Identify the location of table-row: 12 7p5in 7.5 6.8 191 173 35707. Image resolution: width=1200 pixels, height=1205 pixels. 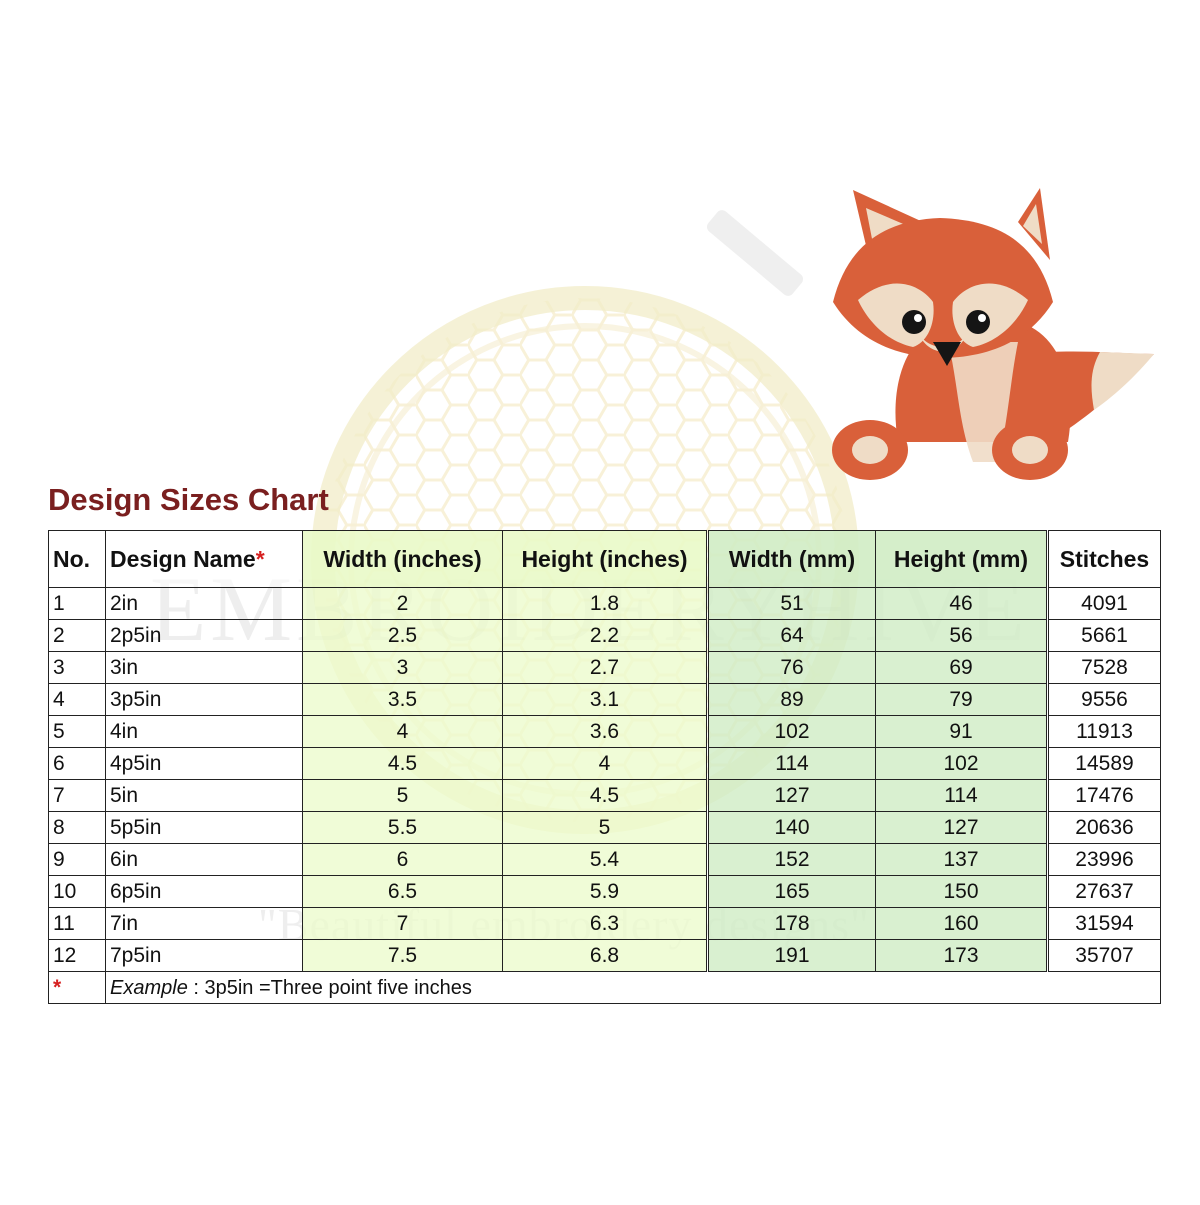
(604, 955).